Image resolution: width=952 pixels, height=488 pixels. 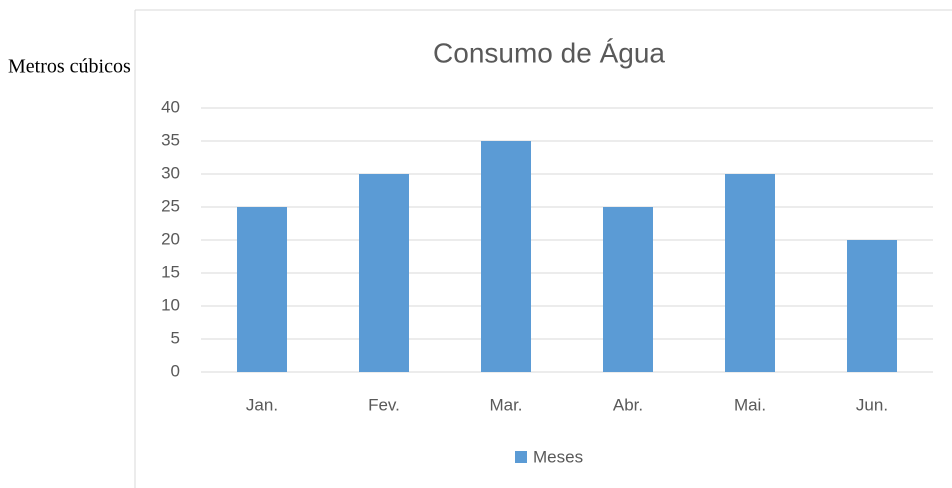 I want to click on y-tick-label: 35, so click(x=170, y=139).